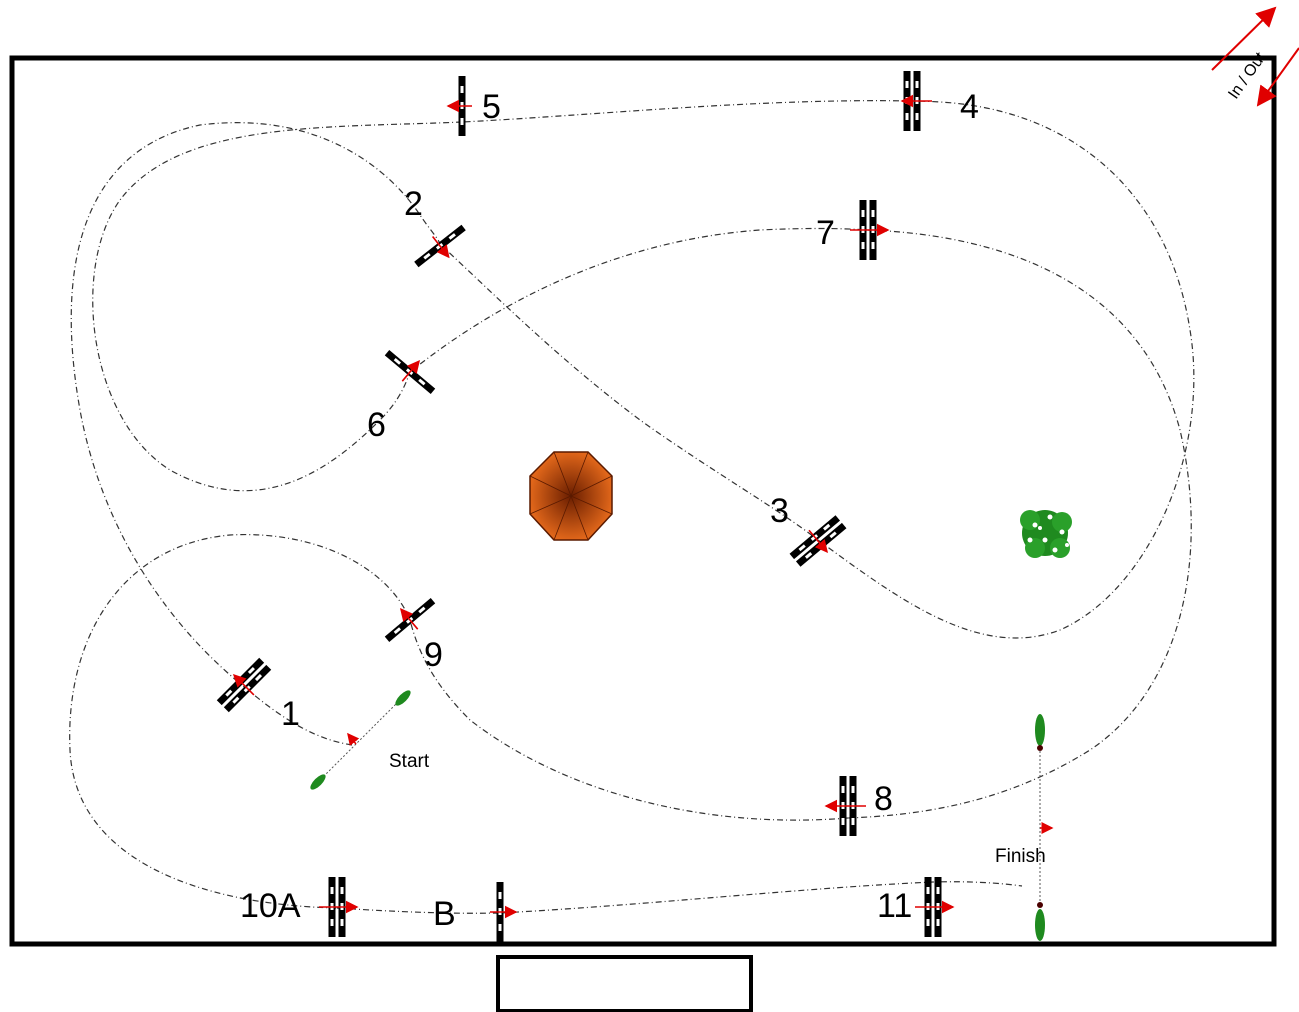 The height and width of the screenshot is (1012, 1299). What do you see at coordinates (376, 425) in the screenshot?
I see `obstacle-6-label: 6` at bounding box center [376, 425].